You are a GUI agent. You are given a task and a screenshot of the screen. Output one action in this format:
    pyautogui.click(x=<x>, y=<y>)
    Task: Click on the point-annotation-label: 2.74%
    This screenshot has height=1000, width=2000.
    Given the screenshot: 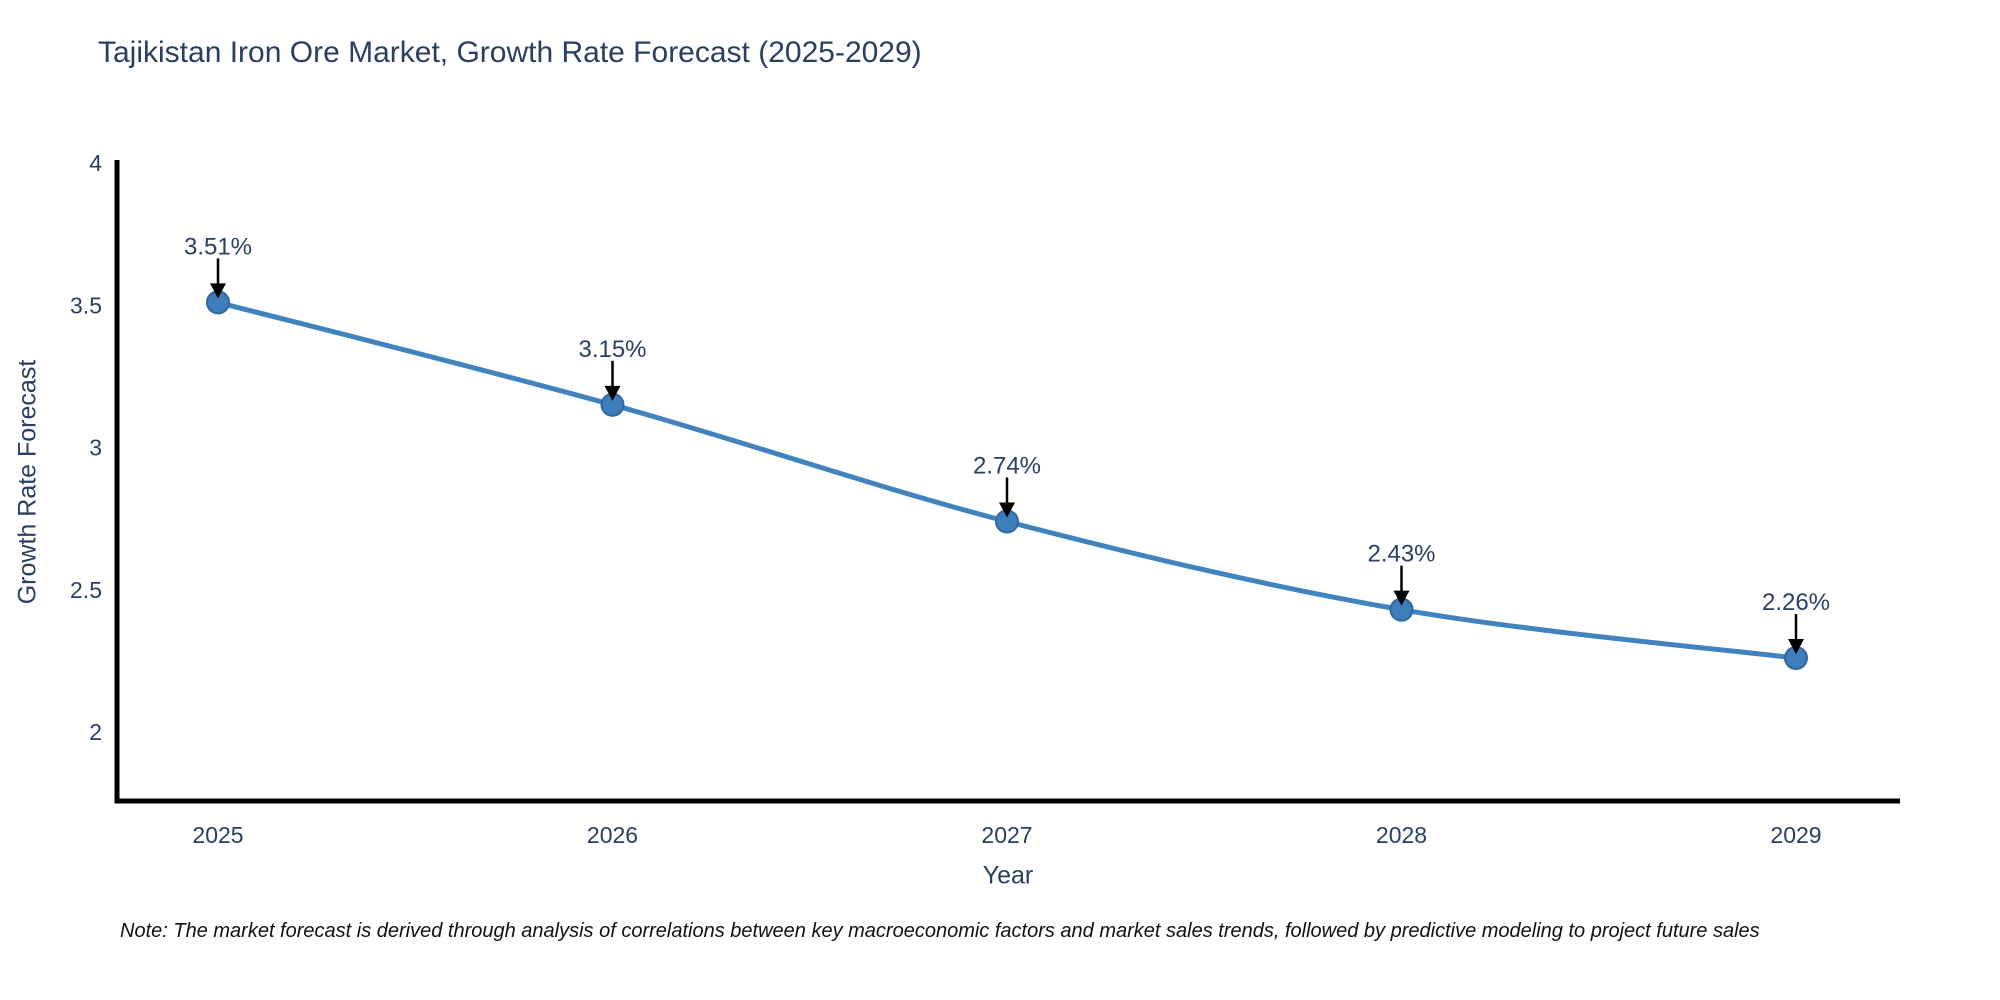 What is the action you would take?
    pyautogui.click(x=1007, y=465)
    